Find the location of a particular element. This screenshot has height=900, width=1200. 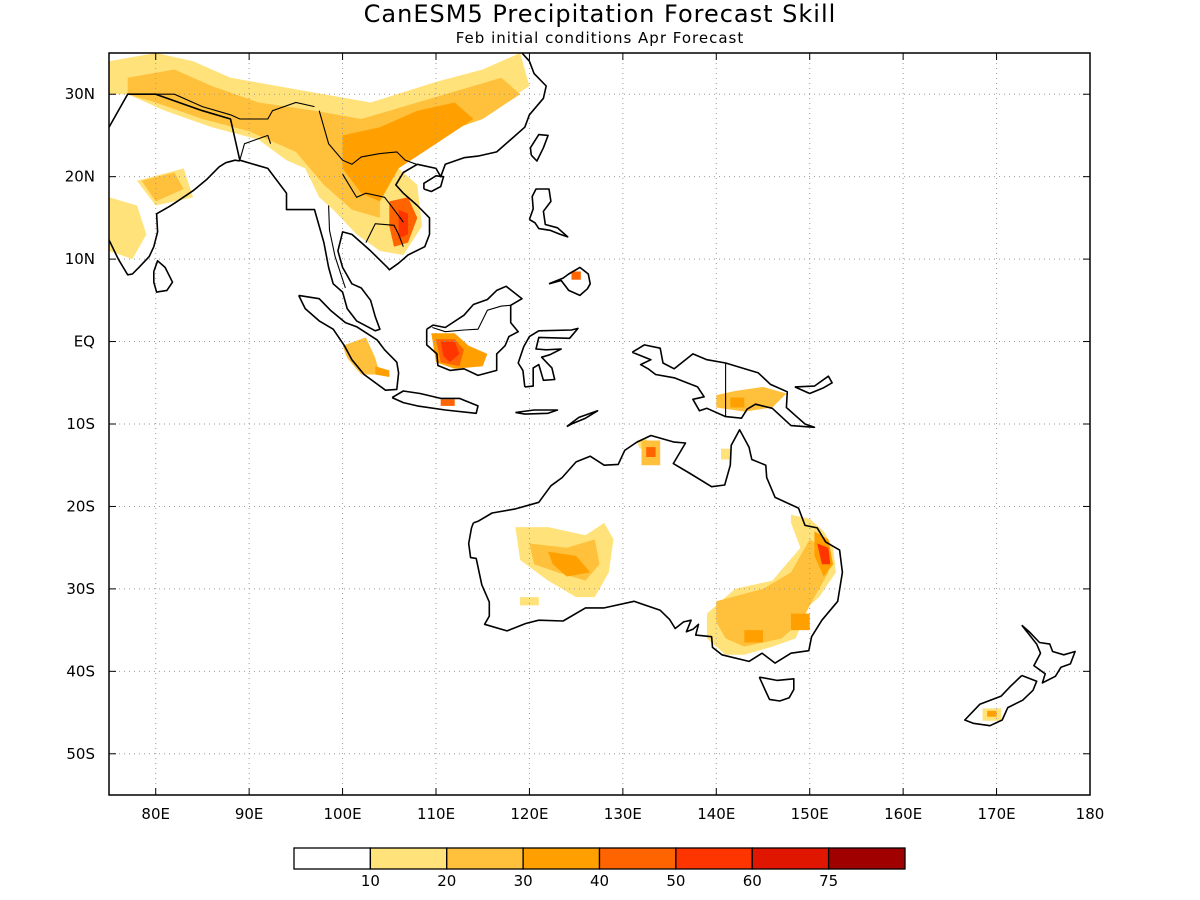

coastline-india is located at coordinates (174, 217).